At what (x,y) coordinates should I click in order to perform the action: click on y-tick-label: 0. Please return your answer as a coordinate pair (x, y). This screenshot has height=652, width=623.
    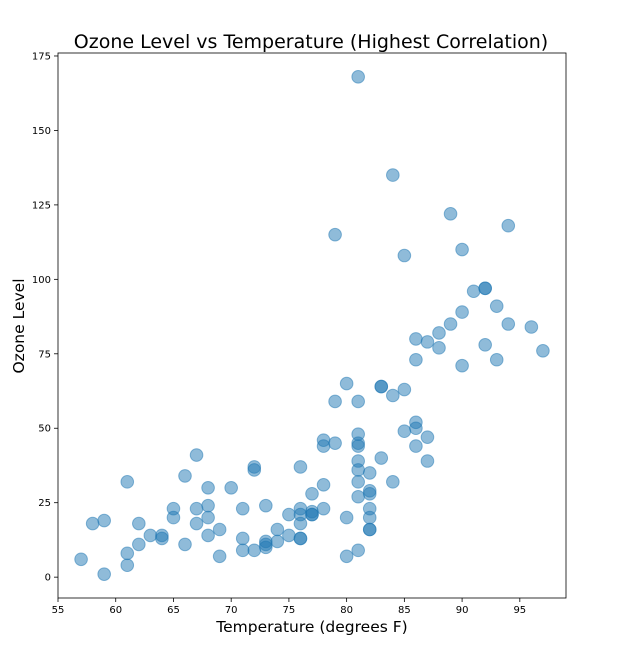
    Looking at the image, I should click on (48, 578).